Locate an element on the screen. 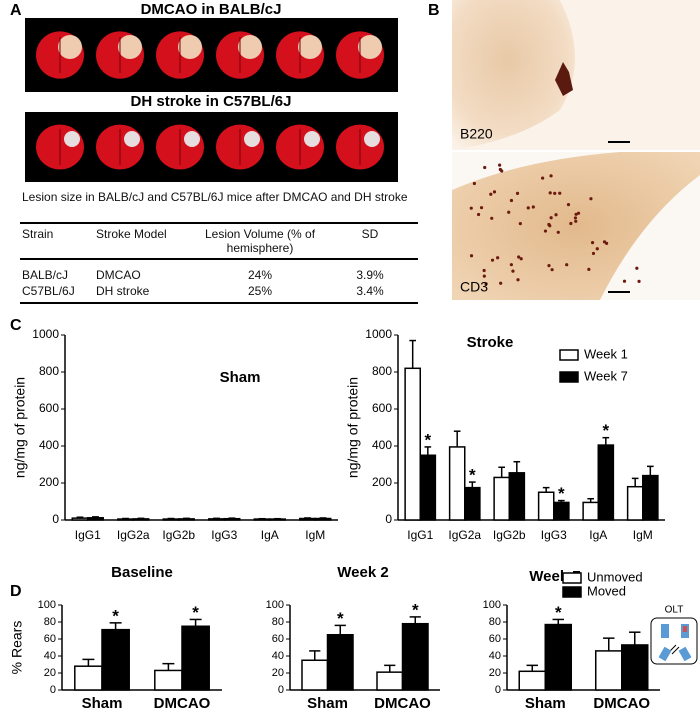 The width and height of the screenshot is (700, 713). cell: C57BL/6J is located at coordinates (48, 291).